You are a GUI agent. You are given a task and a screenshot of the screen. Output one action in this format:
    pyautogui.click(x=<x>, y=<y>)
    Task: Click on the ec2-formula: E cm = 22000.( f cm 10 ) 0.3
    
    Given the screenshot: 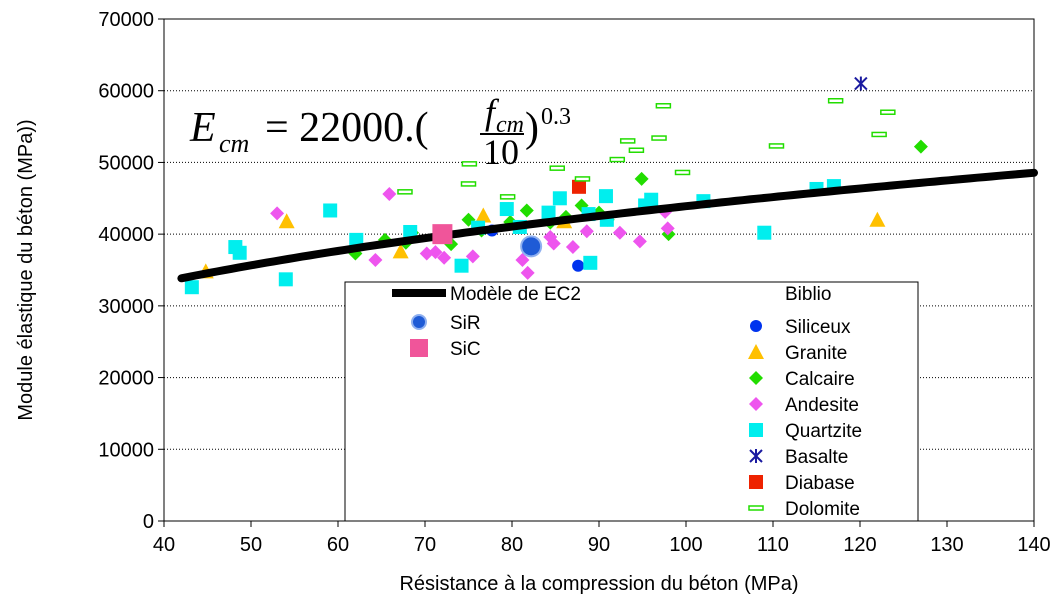 What is the action you would take?
    pyautogui.click(x=380, y=132)
    